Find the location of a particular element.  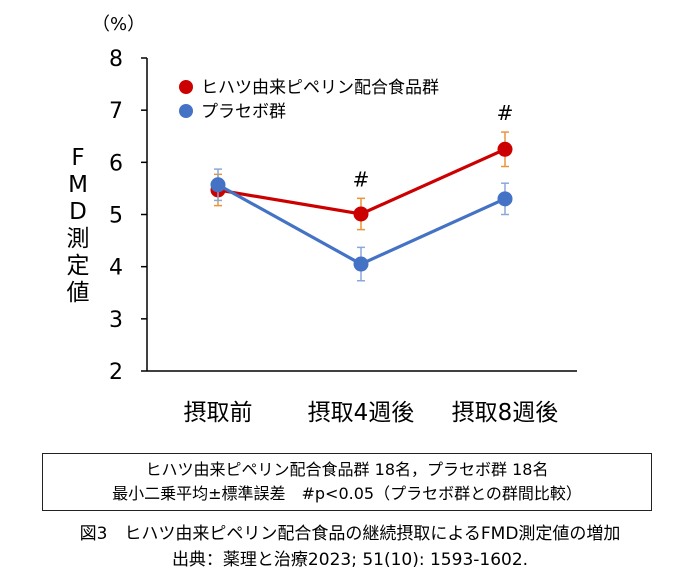

x-category-label-0: 摂取前 is located at coordinates (218, 413).